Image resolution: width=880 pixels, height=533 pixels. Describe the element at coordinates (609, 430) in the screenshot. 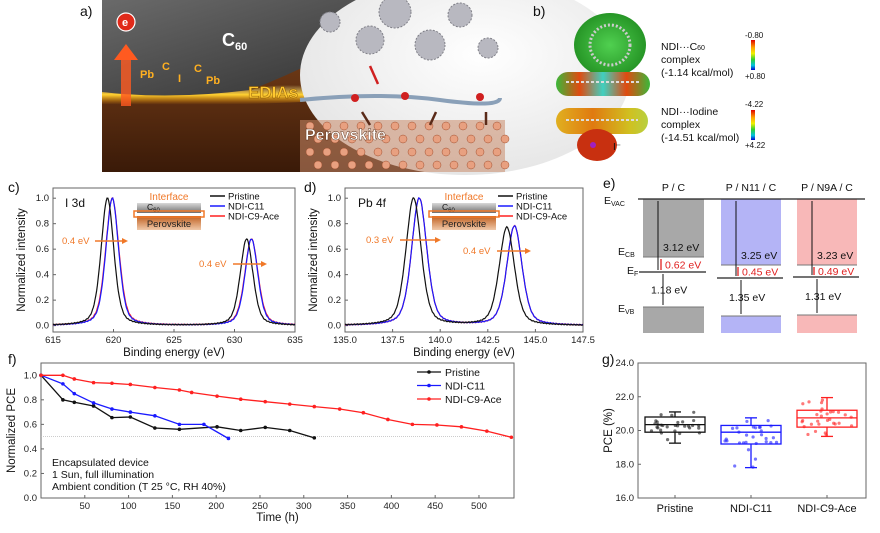

I see `y-axis-label: PCE (%)` at that location.